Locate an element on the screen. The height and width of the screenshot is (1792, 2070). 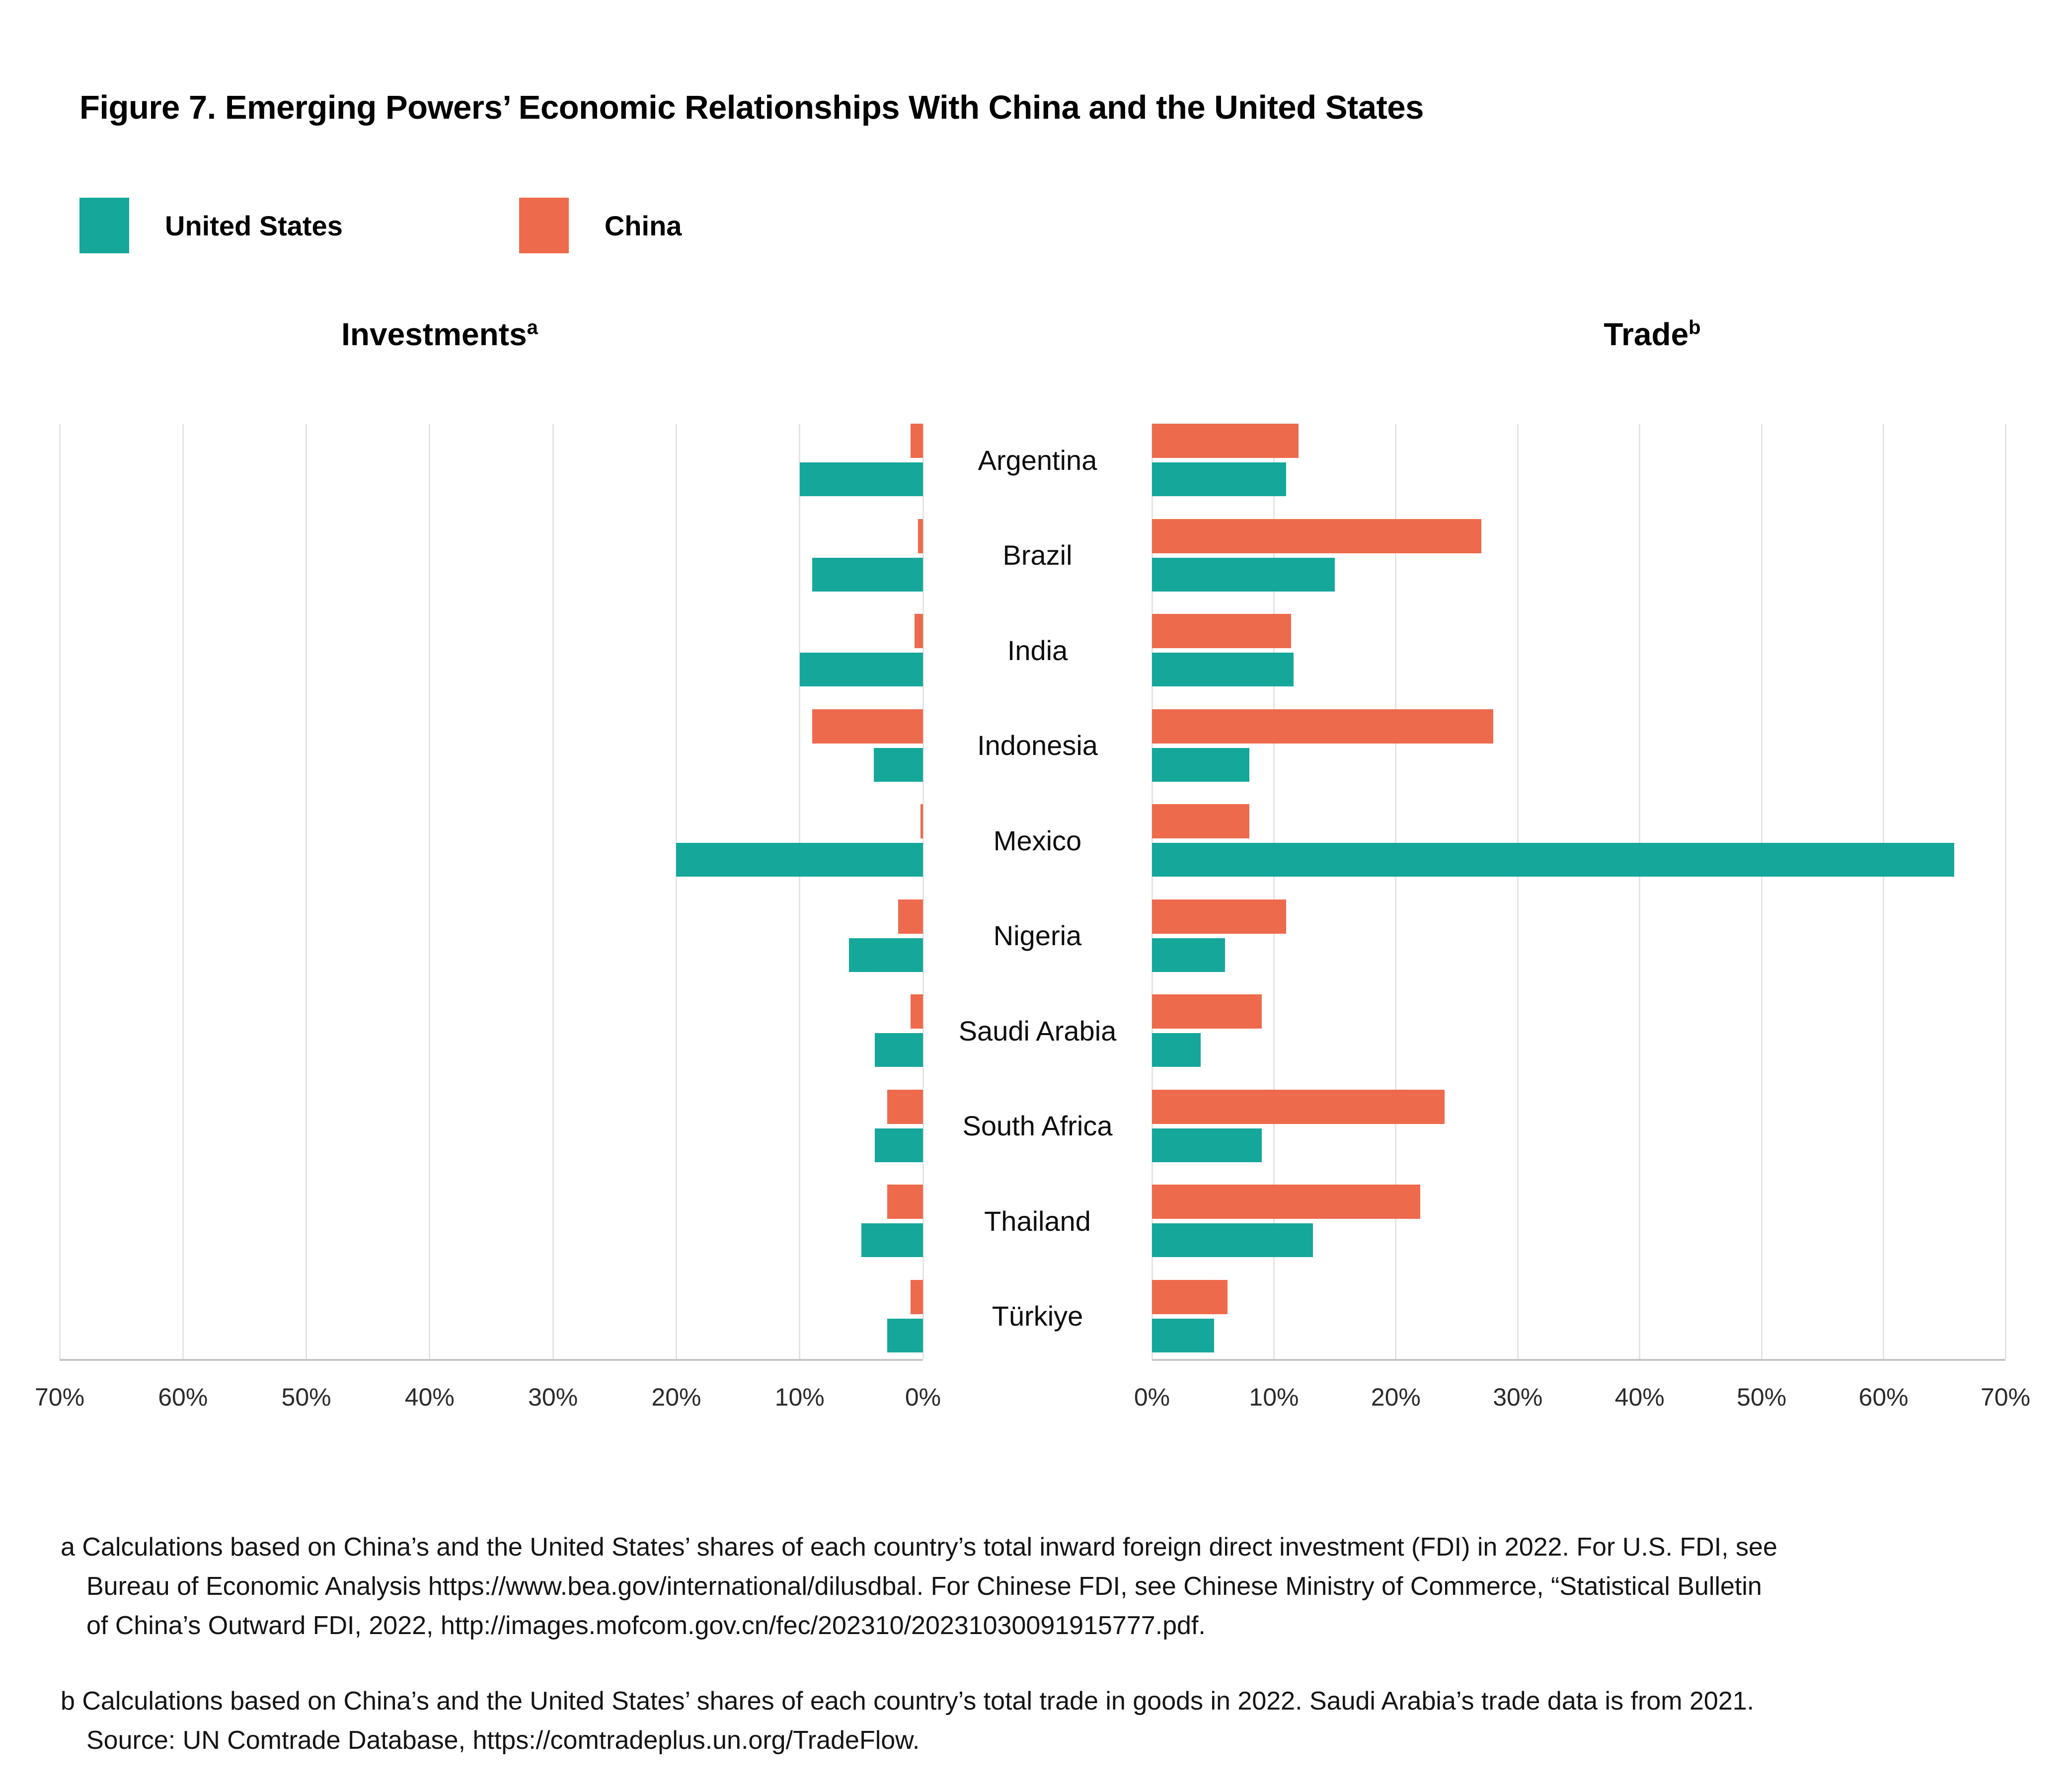
bar-investments-united-states-south-africa is located at coordinates (899, 1145).